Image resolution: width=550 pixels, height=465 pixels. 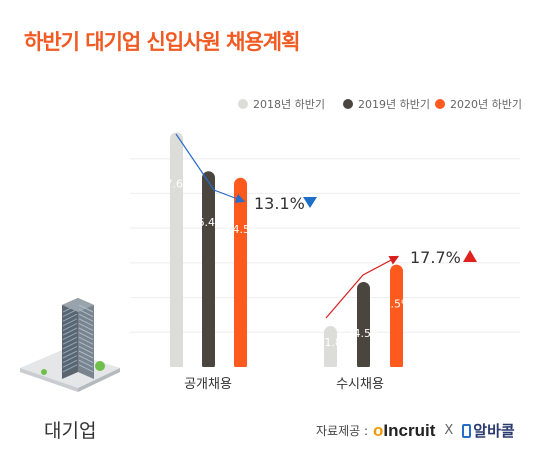 What do you see at coordinates (162, 42) in the screenshot?
I see `chart-title: 하반기 대기업 신입사원 채용계획` at bounding box center [162, 42].